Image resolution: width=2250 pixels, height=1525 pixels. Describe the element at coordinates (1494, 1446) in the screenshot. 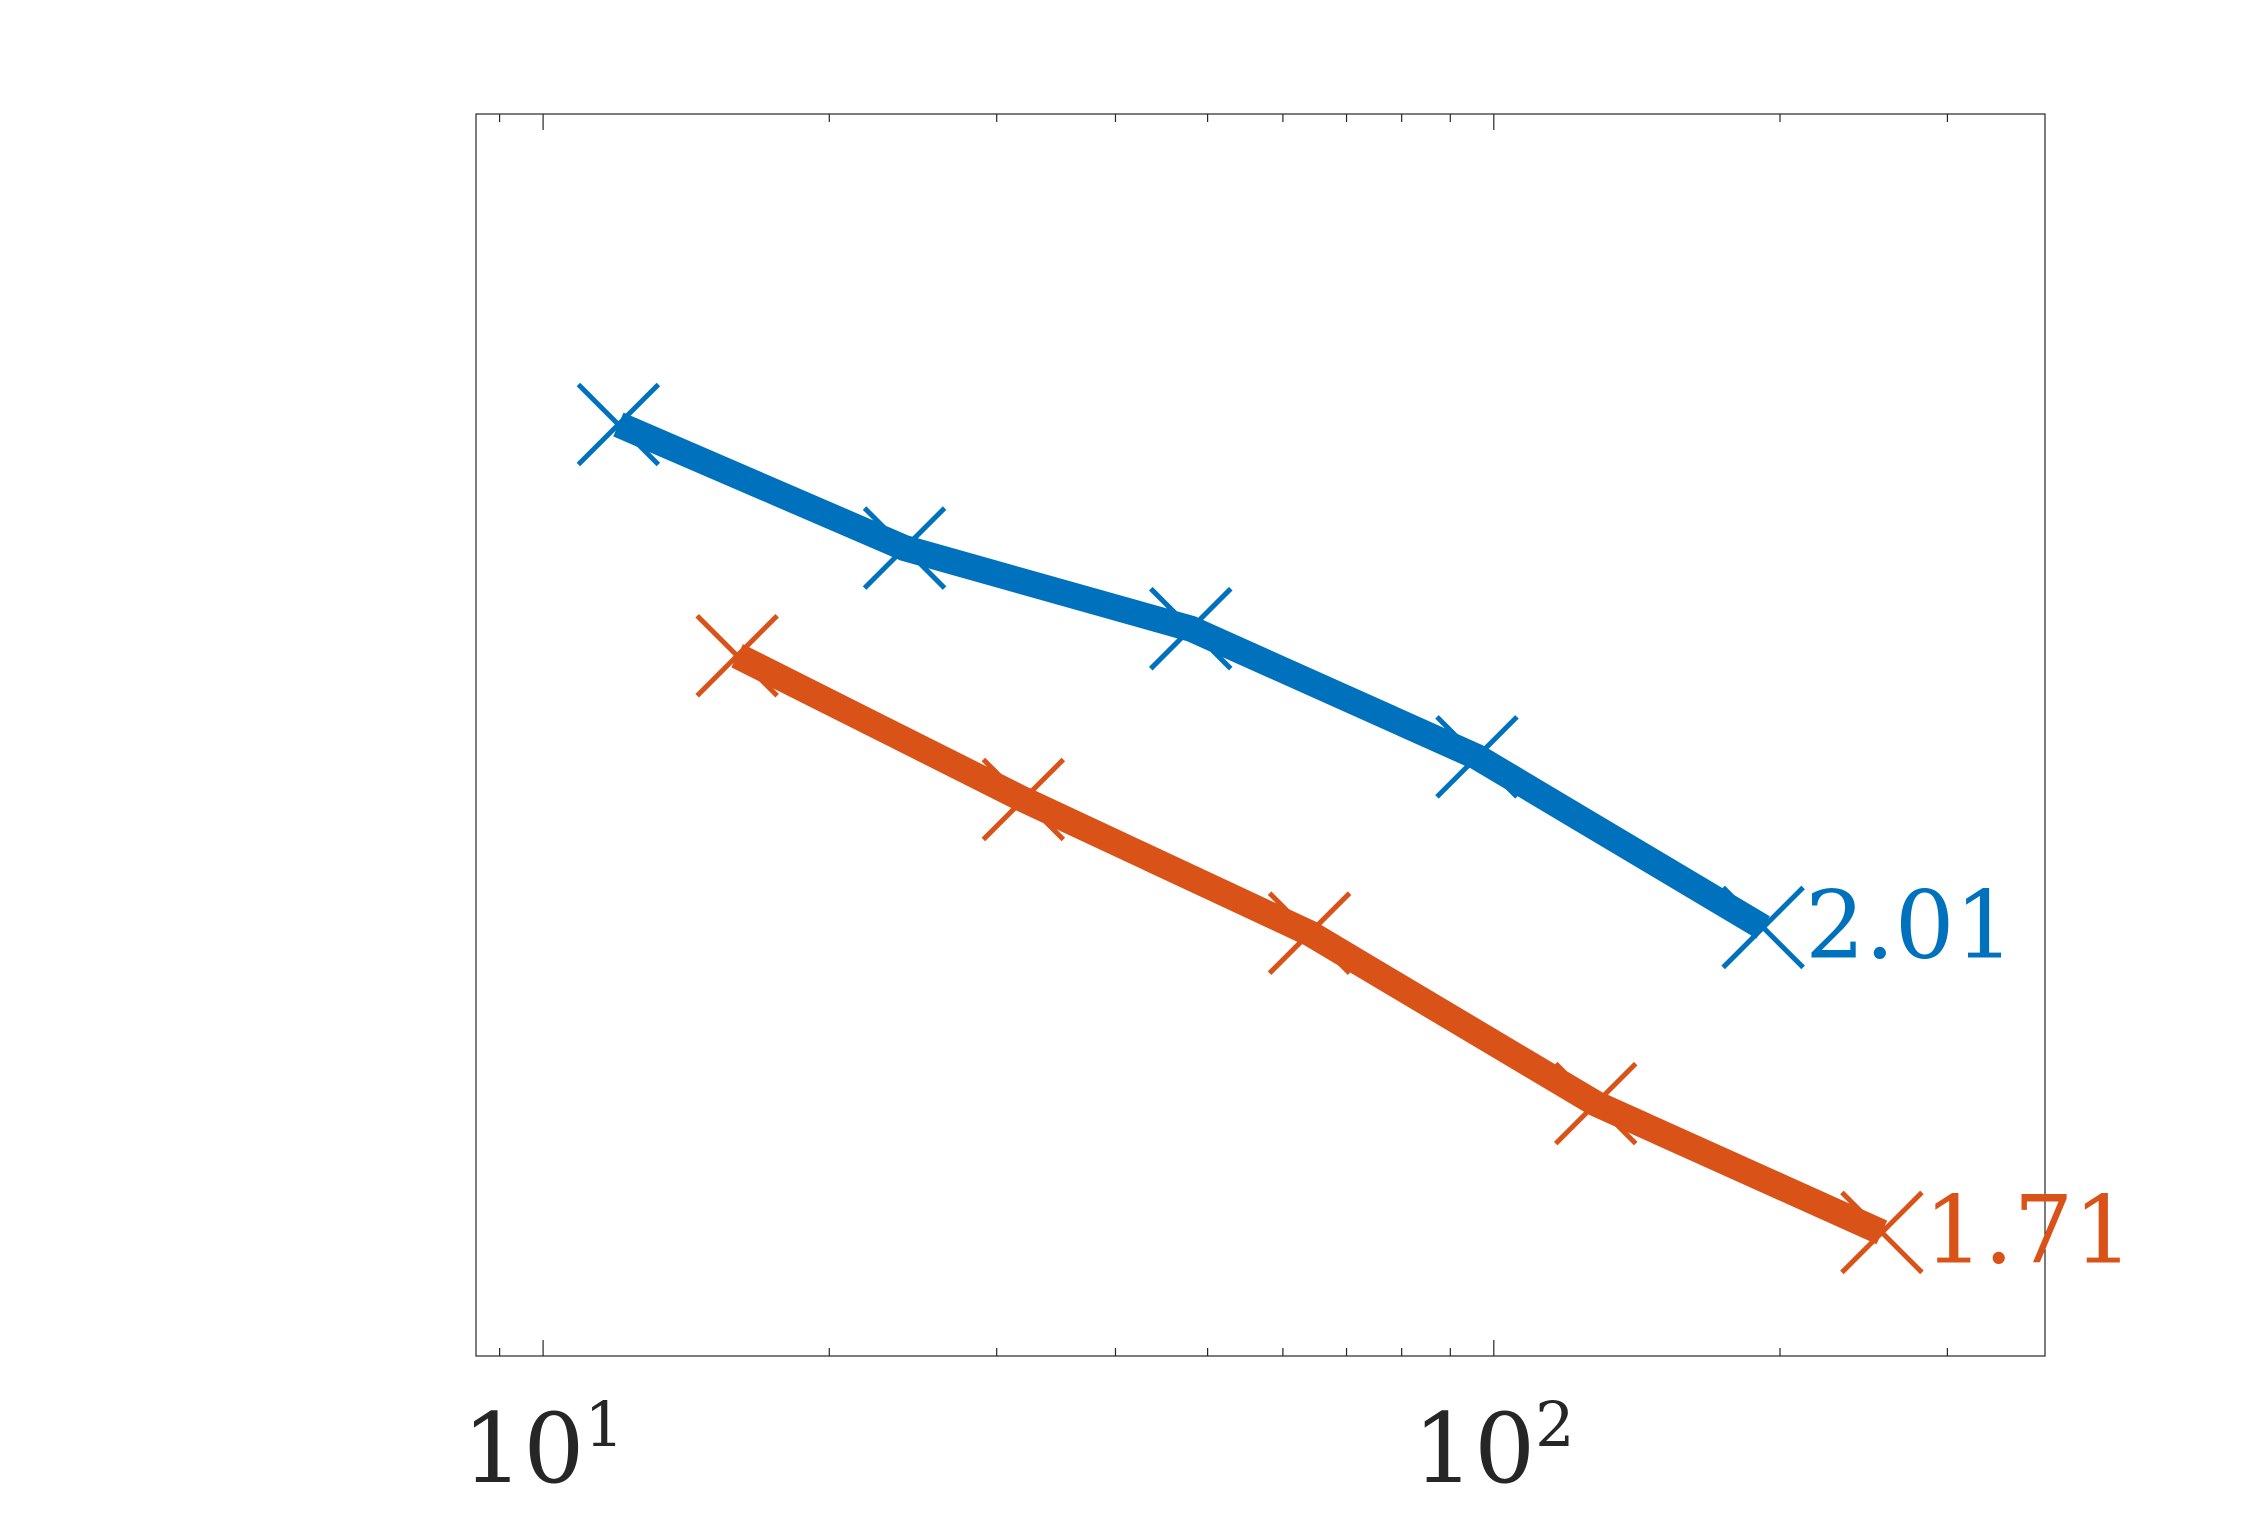

I see `x-tick-label: 102` at that location.